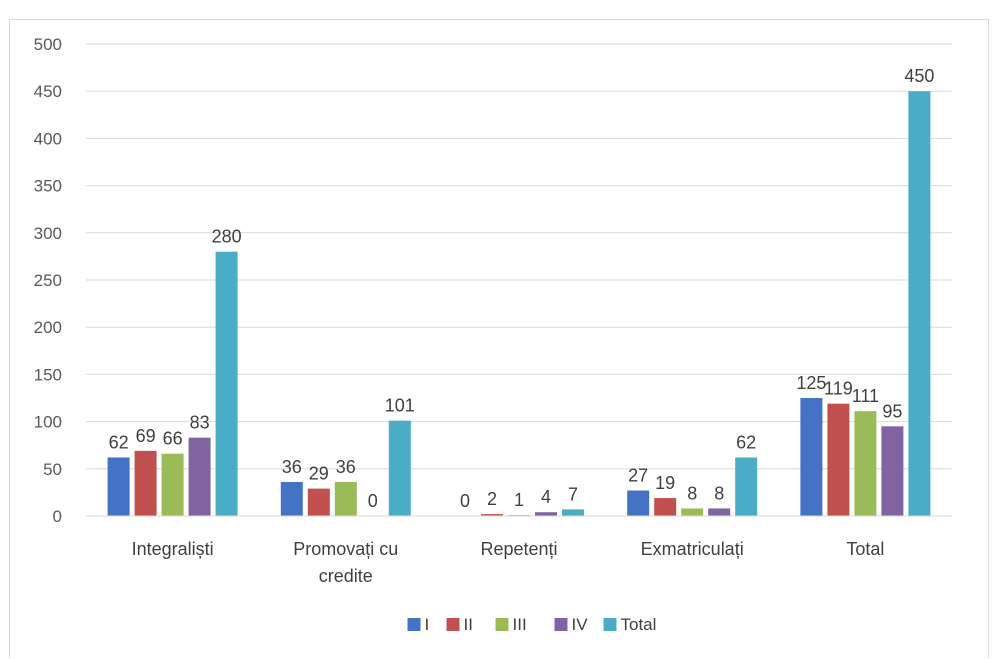  Describe the element at coordinates (48, 422) in the screenshot. I see `y-tick-label: 100` at that location.